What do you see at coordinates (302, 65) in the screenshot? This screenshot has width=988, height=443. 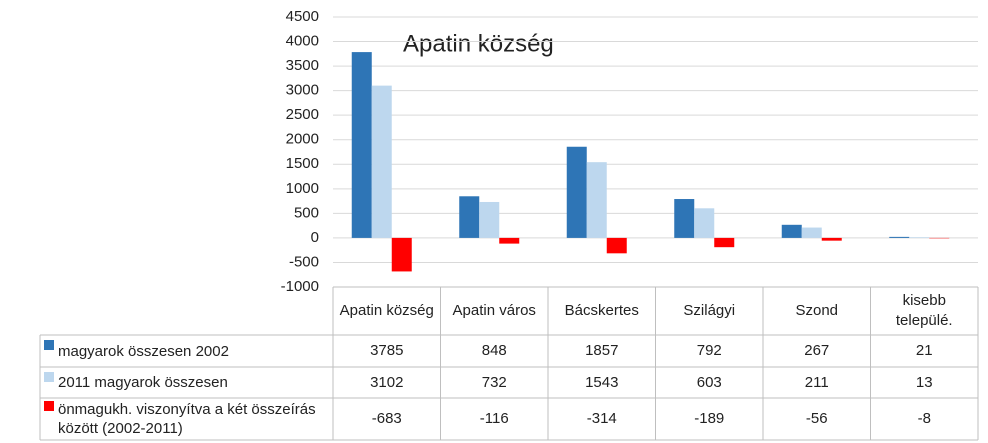 I see `y-tick-label: 3500` at bounding box center [302, 65].